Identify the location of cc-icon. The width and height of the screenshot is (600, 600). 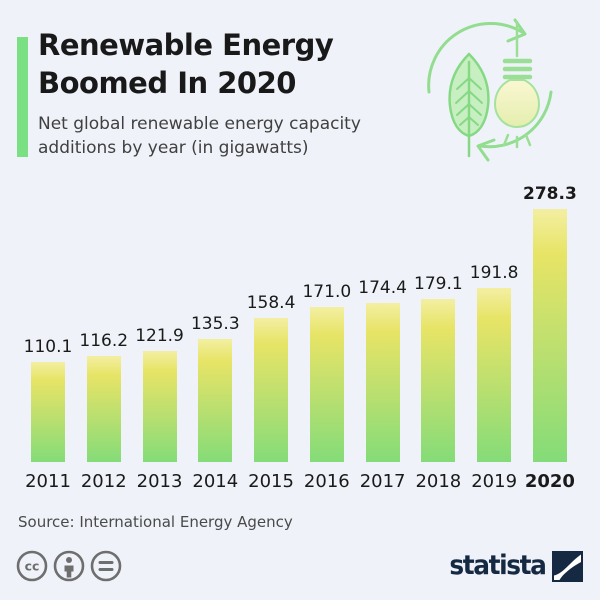
(32, 566).